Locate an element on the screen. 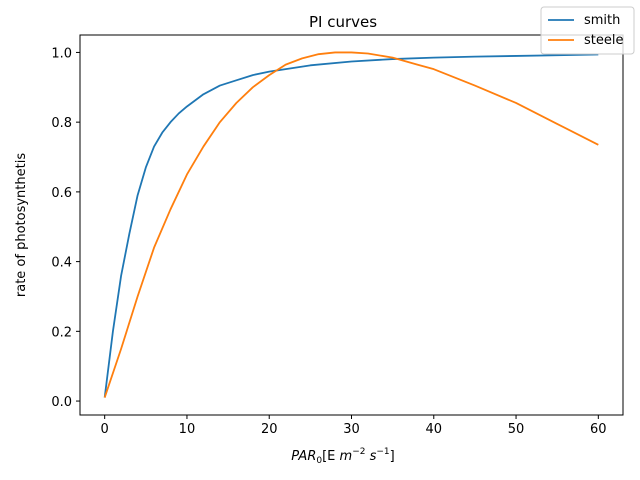 The width and height of the screenshot is (640, 480). x-label-par-subscript: 0 is located at coordinates (319, 461).